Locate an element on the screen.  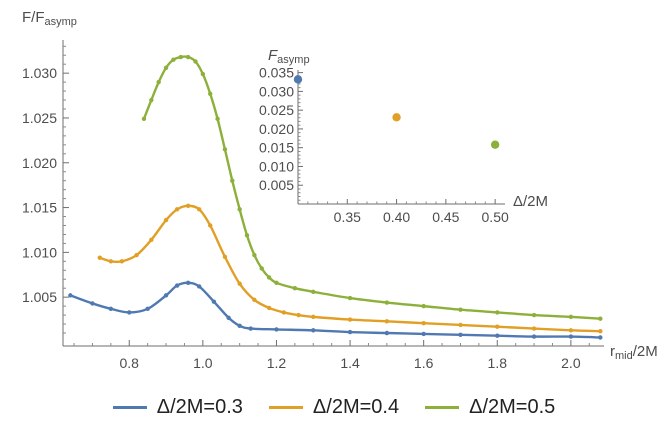
main-y-tick-label: 1.010 is located at coordinates (39, 252).